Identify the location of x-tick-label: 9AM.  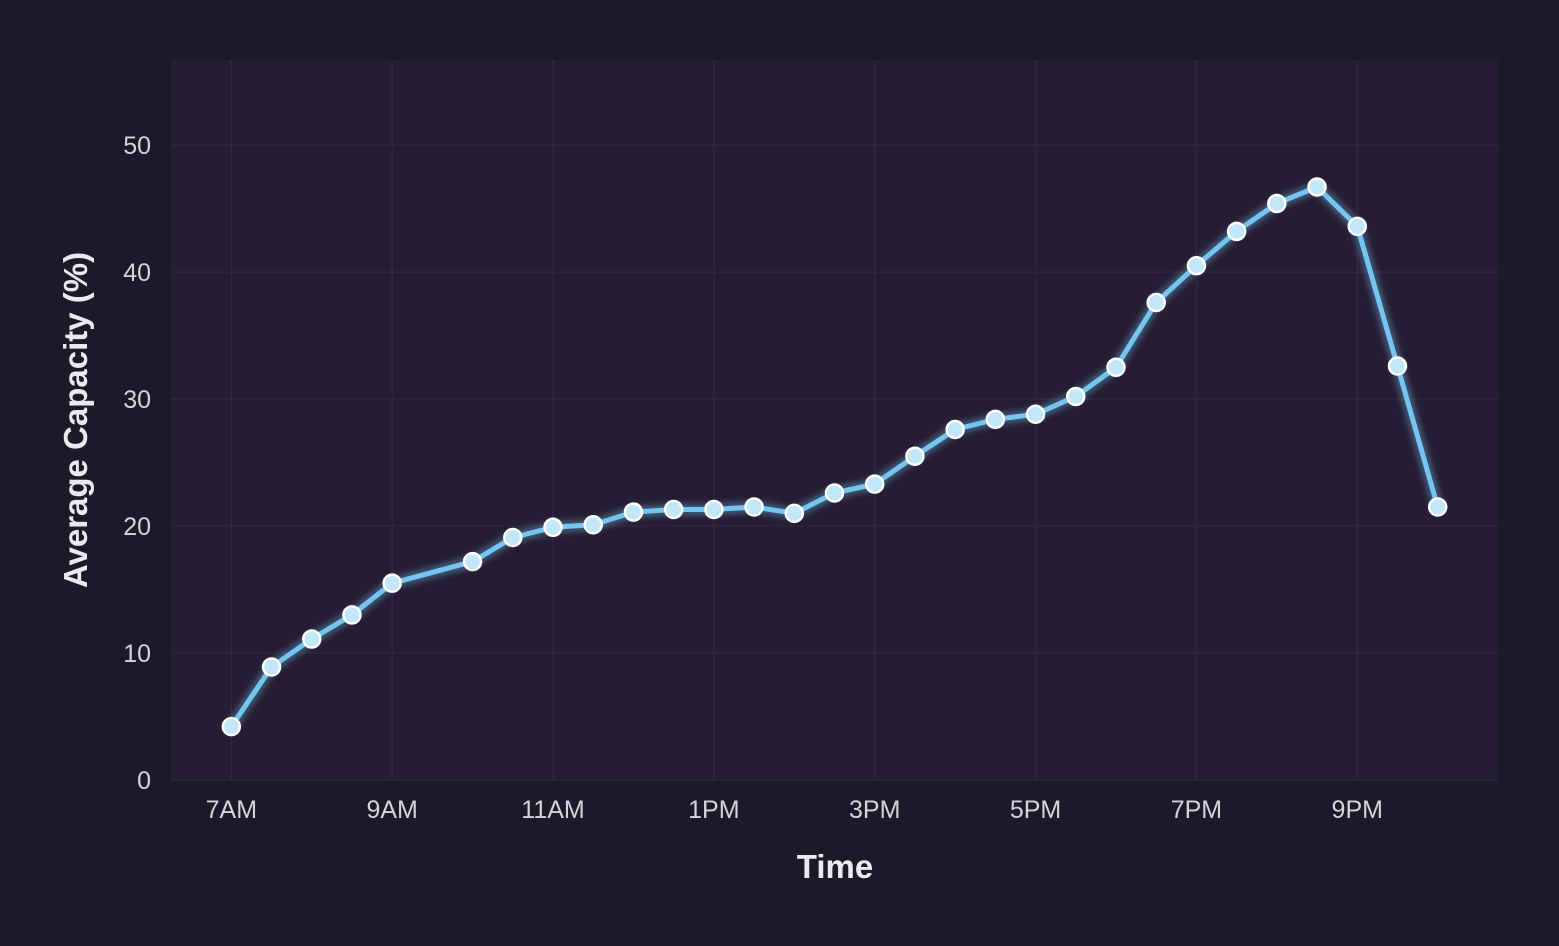
(391, 810).